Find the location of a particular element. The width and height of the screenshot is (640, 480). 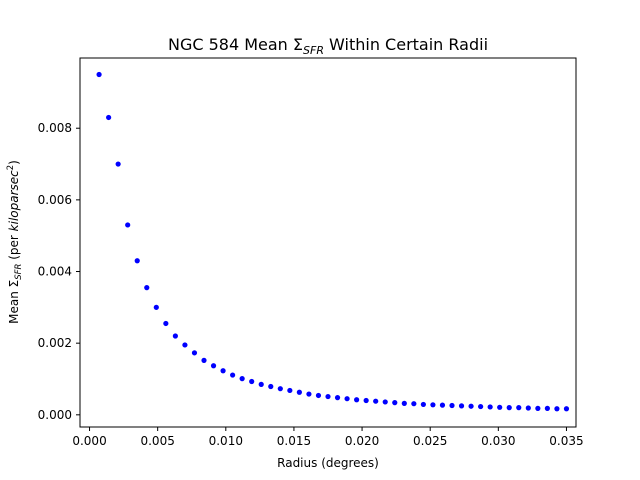

chart-title: NGC 584 Mean ΣSFR Within Certain Radii is located at coordinates (328, 46).